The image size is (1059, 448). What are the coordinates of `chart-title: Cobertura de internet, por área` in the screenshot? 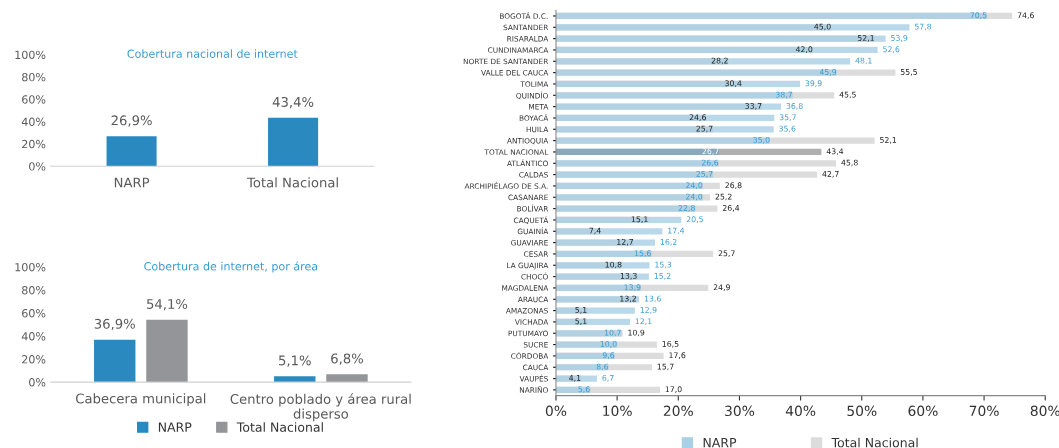 It's located at (231, 267).